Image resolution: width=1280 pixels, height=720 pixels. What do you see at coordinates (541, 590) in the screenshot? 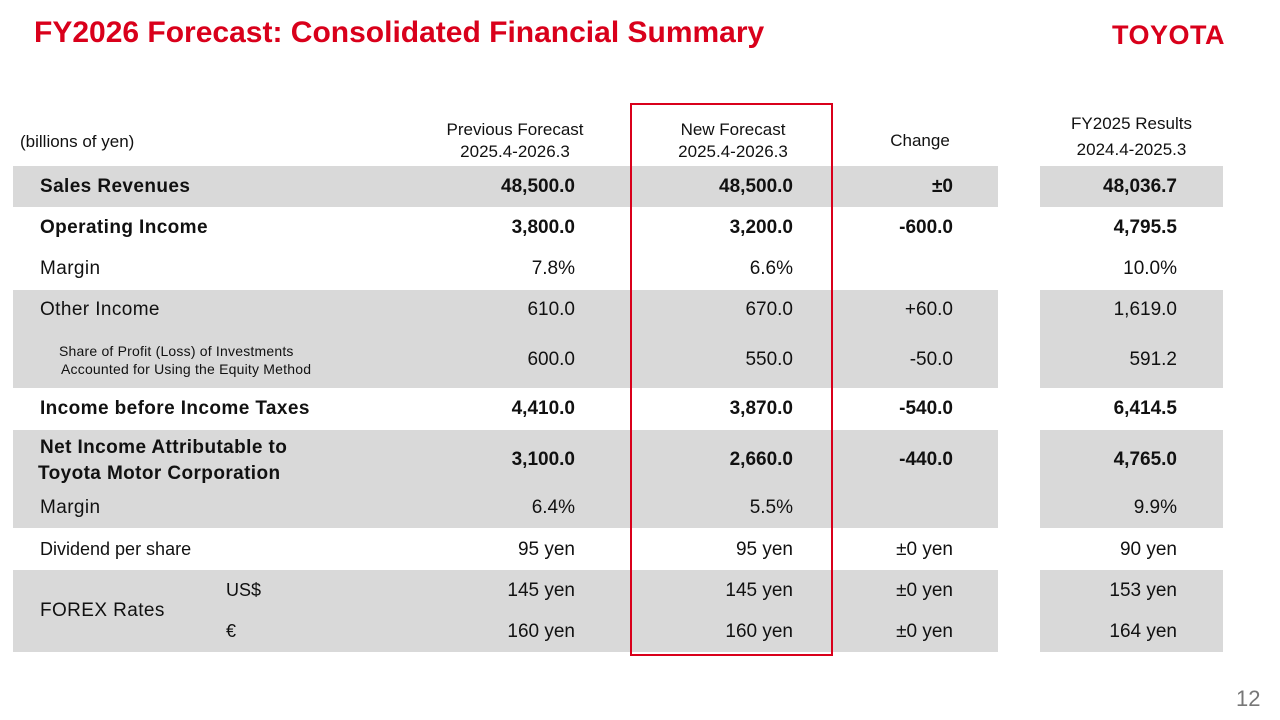
I see `previous-forecast-value: 145 yen` at bounding box center [541, 590].